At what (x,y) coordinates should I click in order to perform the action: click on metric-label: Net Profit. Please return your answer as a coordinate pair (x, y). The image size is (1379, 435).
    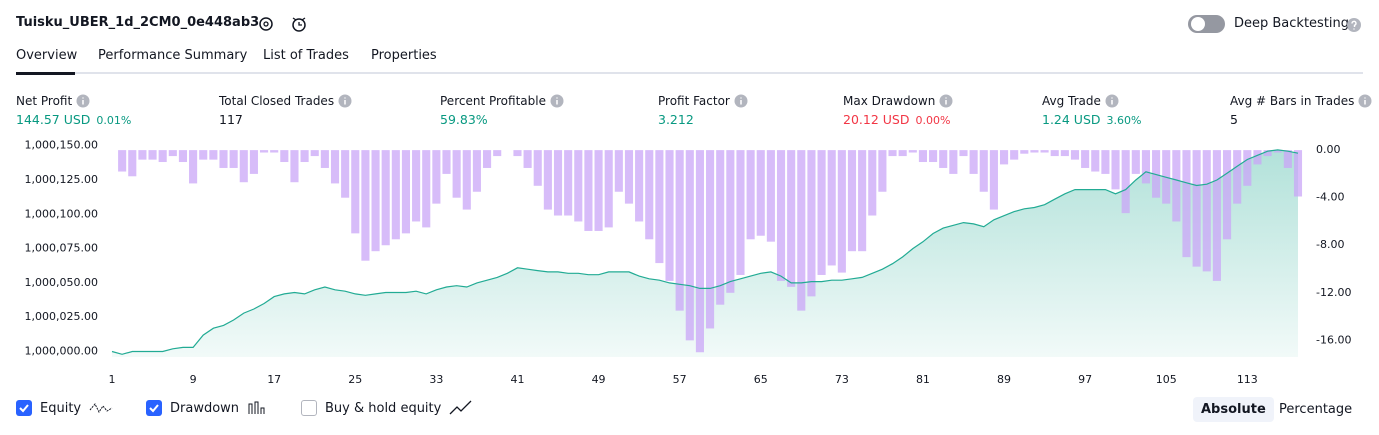
    Looking at the image, I should click on (53, 101).